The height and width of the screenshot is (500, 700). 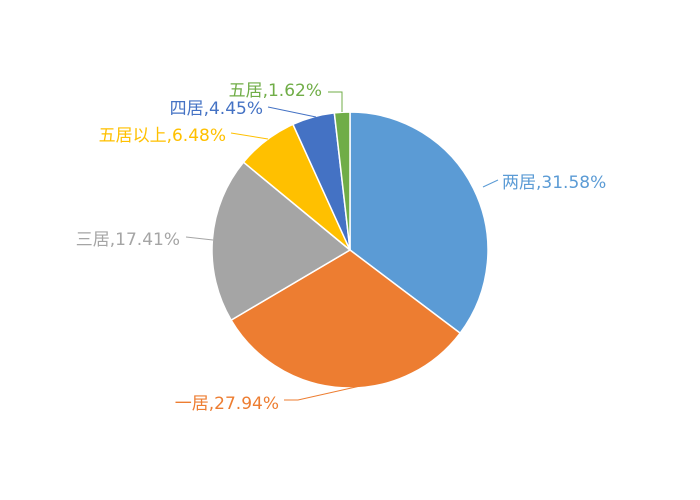 I want to click on data-label-1: 两居,31.58%, so click(x=554, y=183).